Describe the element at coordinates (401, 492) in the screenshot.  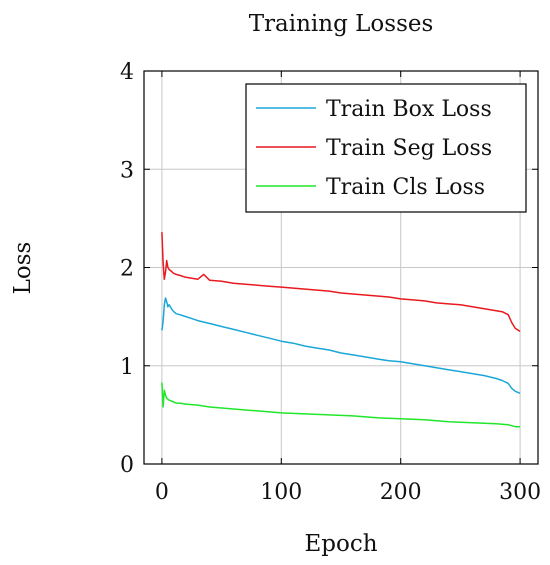
I see `x-tick-label: 200` at that location.